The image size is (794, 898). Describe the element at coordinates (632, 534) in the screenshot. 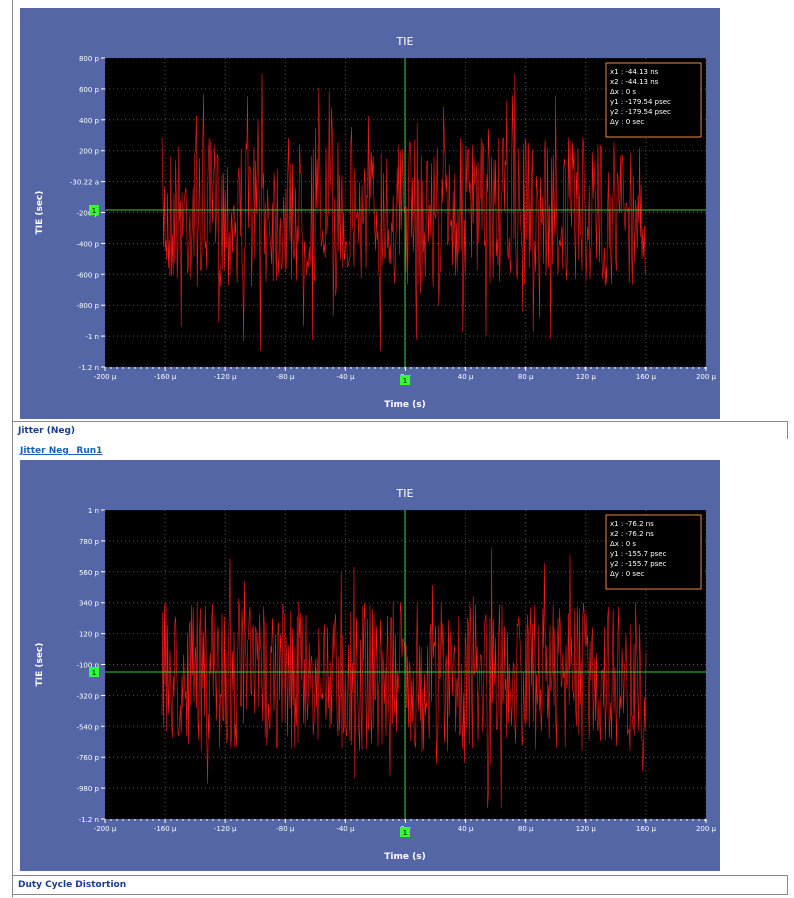

I see `cursor-readout: x2 : -76.2 ns` at that location.